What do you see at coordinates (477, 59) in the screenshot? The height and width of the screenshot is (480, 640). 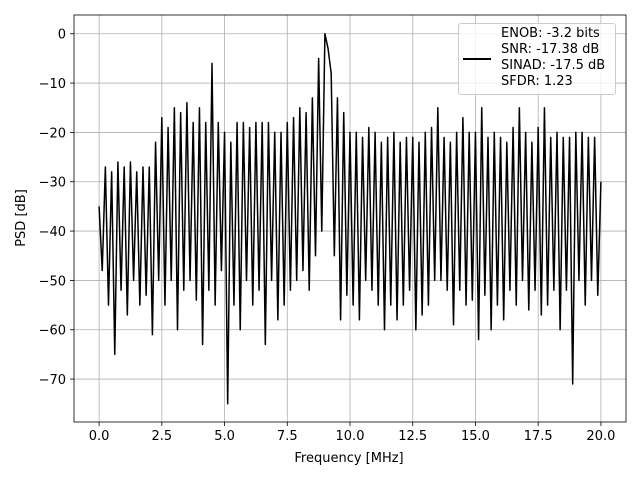 I see `legend-handle` at bounding box center [477, 59].